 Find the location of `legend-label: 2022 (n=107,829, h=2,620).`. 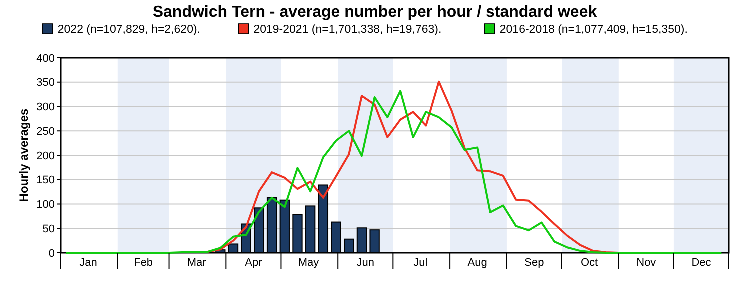

legend-label: 2022 (n=107,829, h=2,620). is located at coordinates (129, 30).